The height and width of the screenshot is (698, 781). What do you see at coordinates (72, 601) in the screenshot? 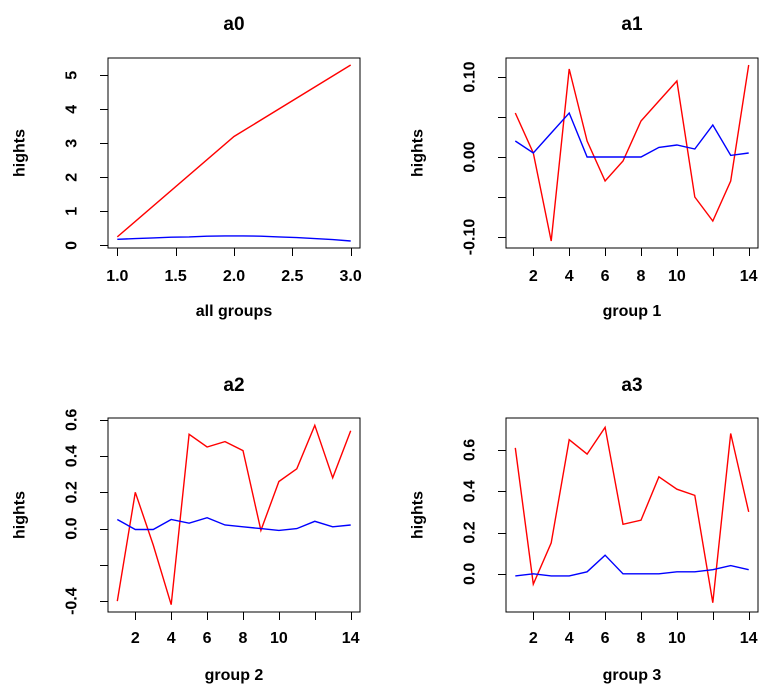
I see `y-tick-label: -0.4` at bounding box center [72, 601].